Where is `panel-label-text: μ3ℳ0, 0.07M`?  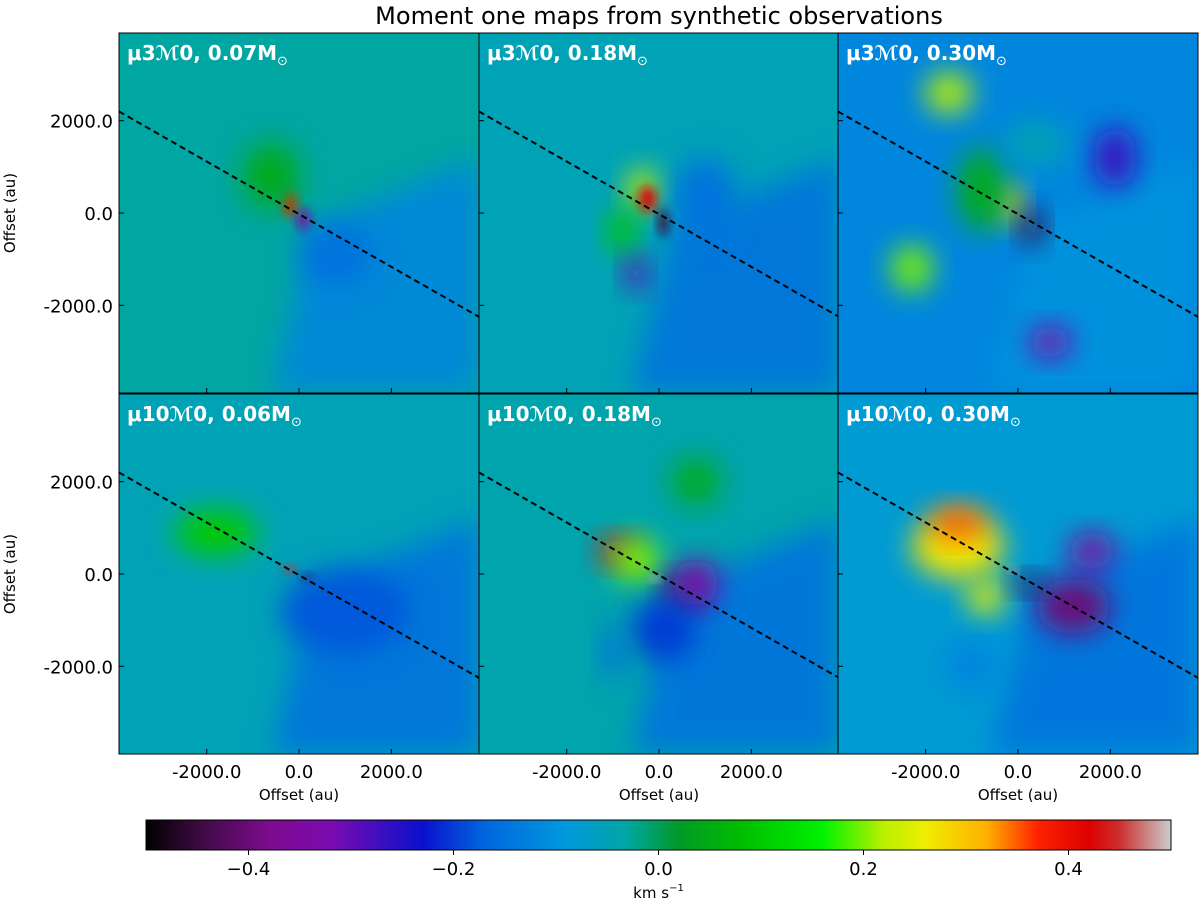
panel-label-text: μ3ℳ0, 0.07M is located at coordinates (202, 53).